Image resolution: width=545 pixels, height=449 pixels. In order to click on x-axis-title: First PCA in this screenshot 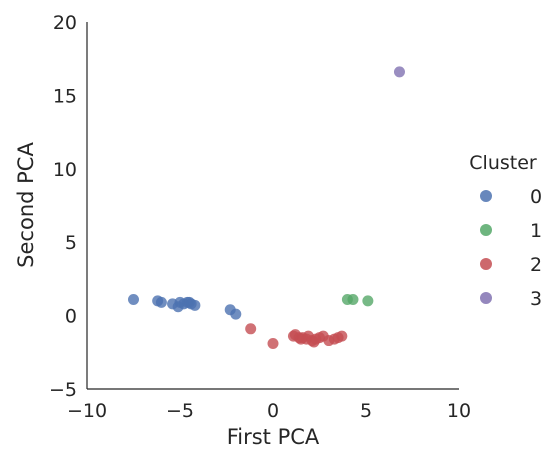, I will do `click(273, 437)`.